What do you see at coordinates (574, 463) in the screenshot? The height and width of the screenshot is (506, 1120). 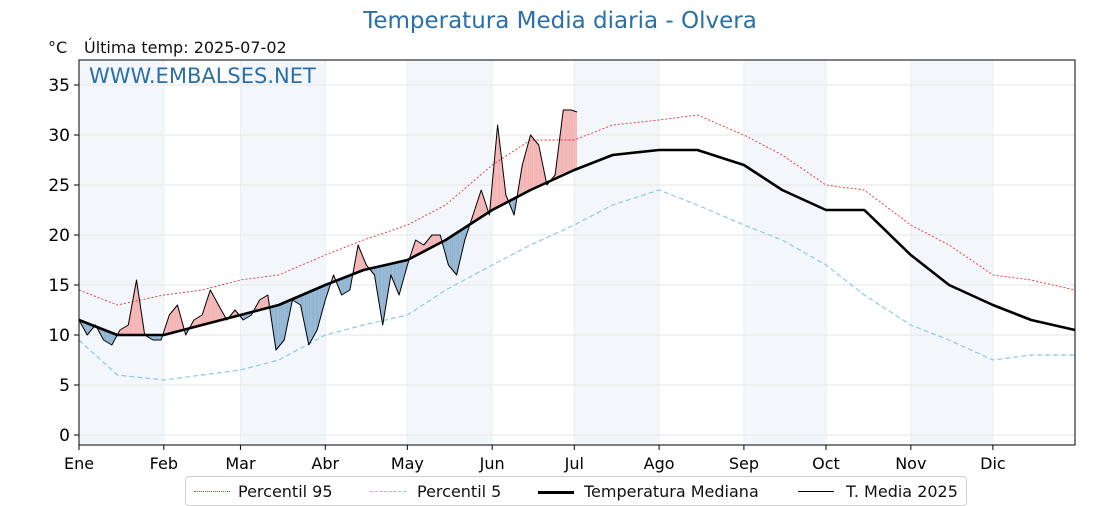 I see `x-tick-label: Jul` at bounding box center [574, 463].